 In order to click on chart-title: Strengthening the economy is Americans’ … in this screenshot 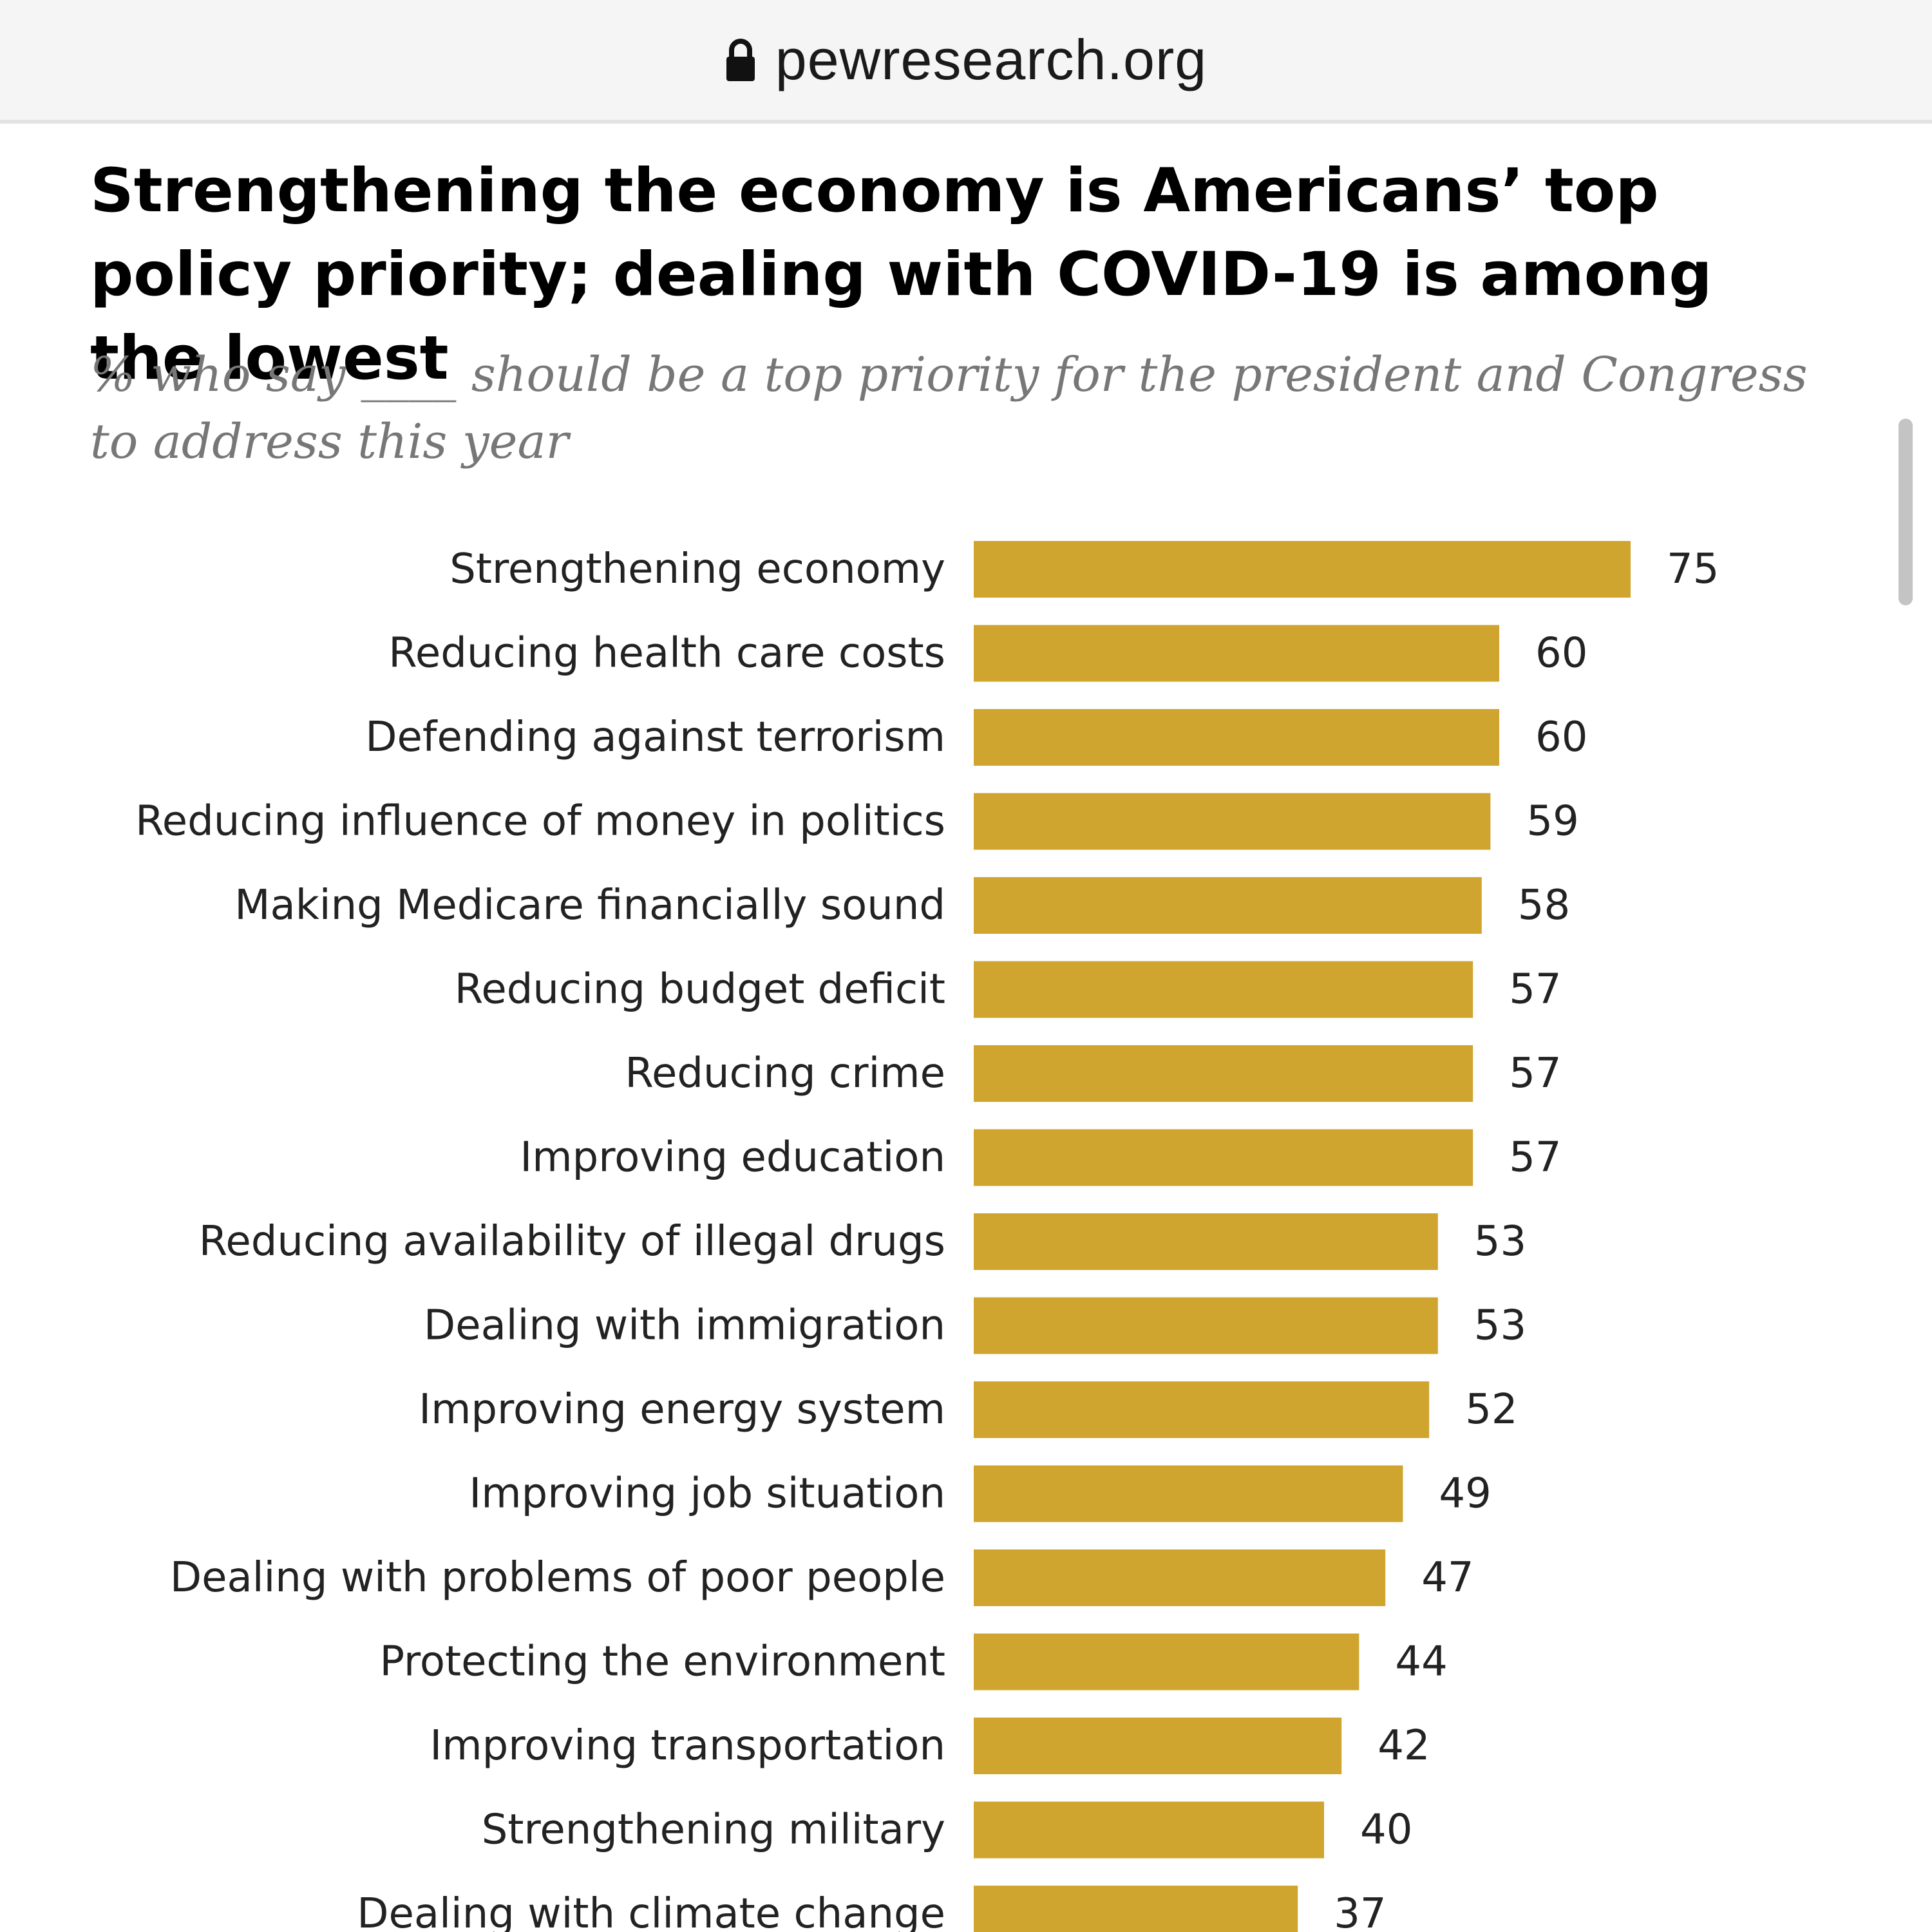, I will do `click(901, 274)`.